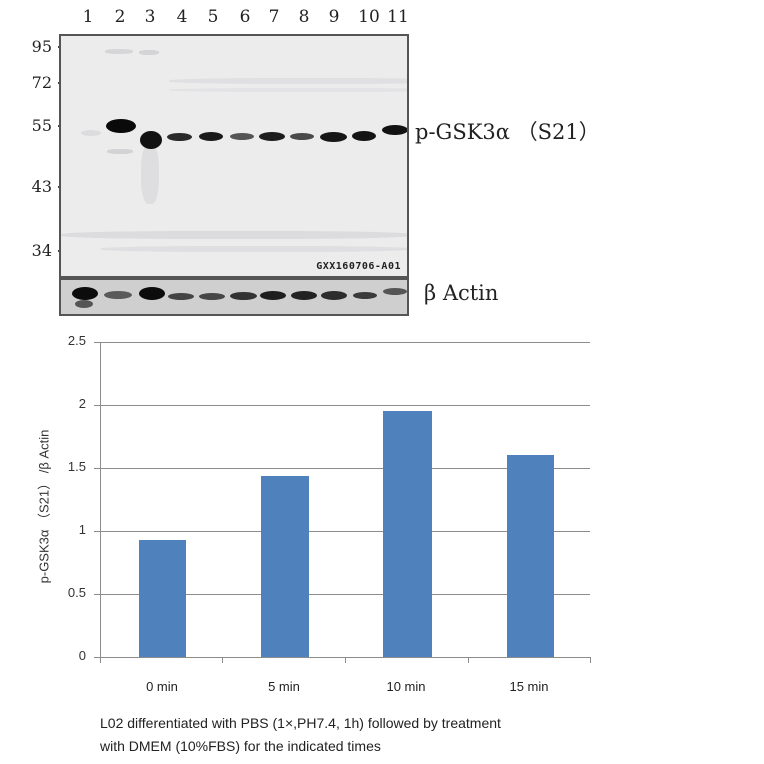  Describe the element at coordinates (162, 598) in the screenshot. I see `bar-0-min` at that location.